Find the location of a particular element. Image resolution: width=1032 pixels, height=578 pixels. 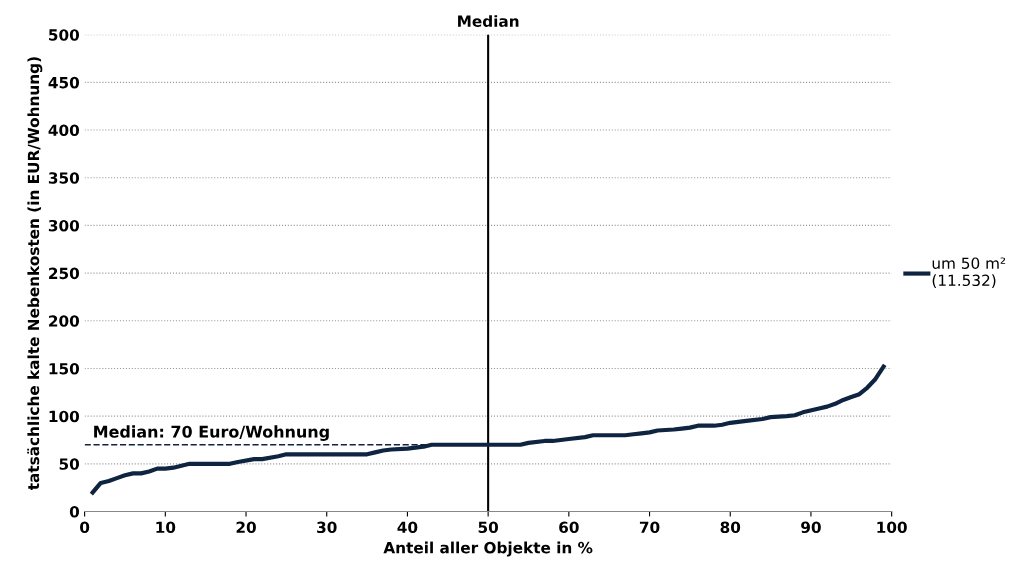

ref-line-label: Median is located at coordinates (488, 21).